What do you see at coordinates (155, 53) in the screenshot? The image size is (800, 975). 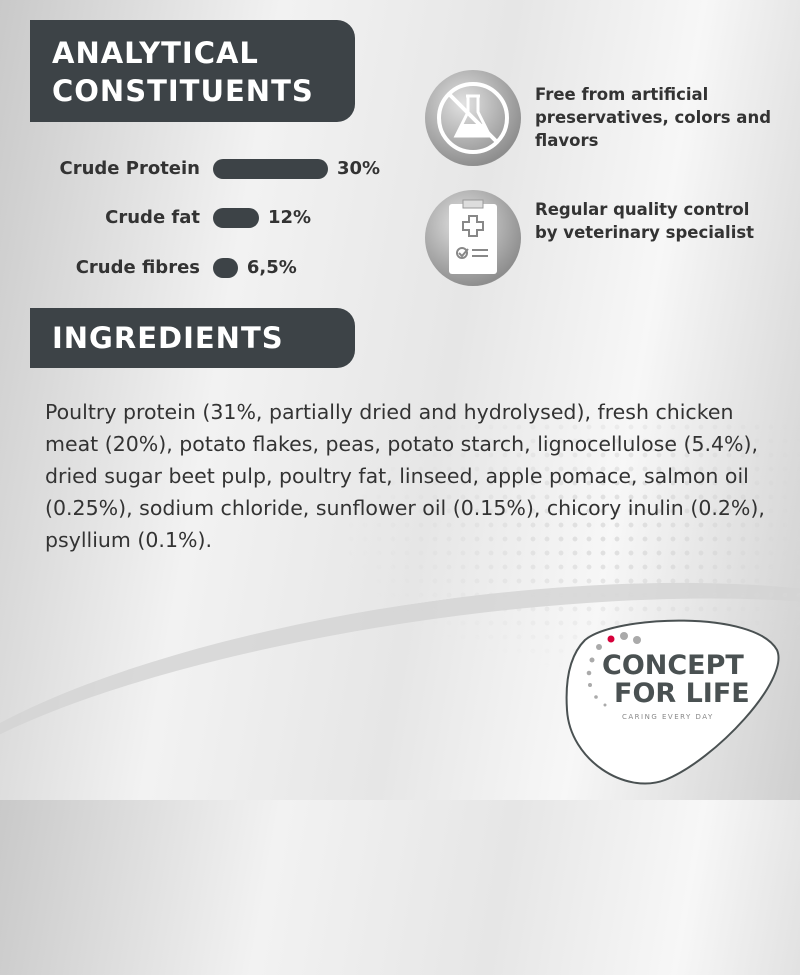 I see `header-line1: ANALYTICAL` at bounding box center [155, 53].